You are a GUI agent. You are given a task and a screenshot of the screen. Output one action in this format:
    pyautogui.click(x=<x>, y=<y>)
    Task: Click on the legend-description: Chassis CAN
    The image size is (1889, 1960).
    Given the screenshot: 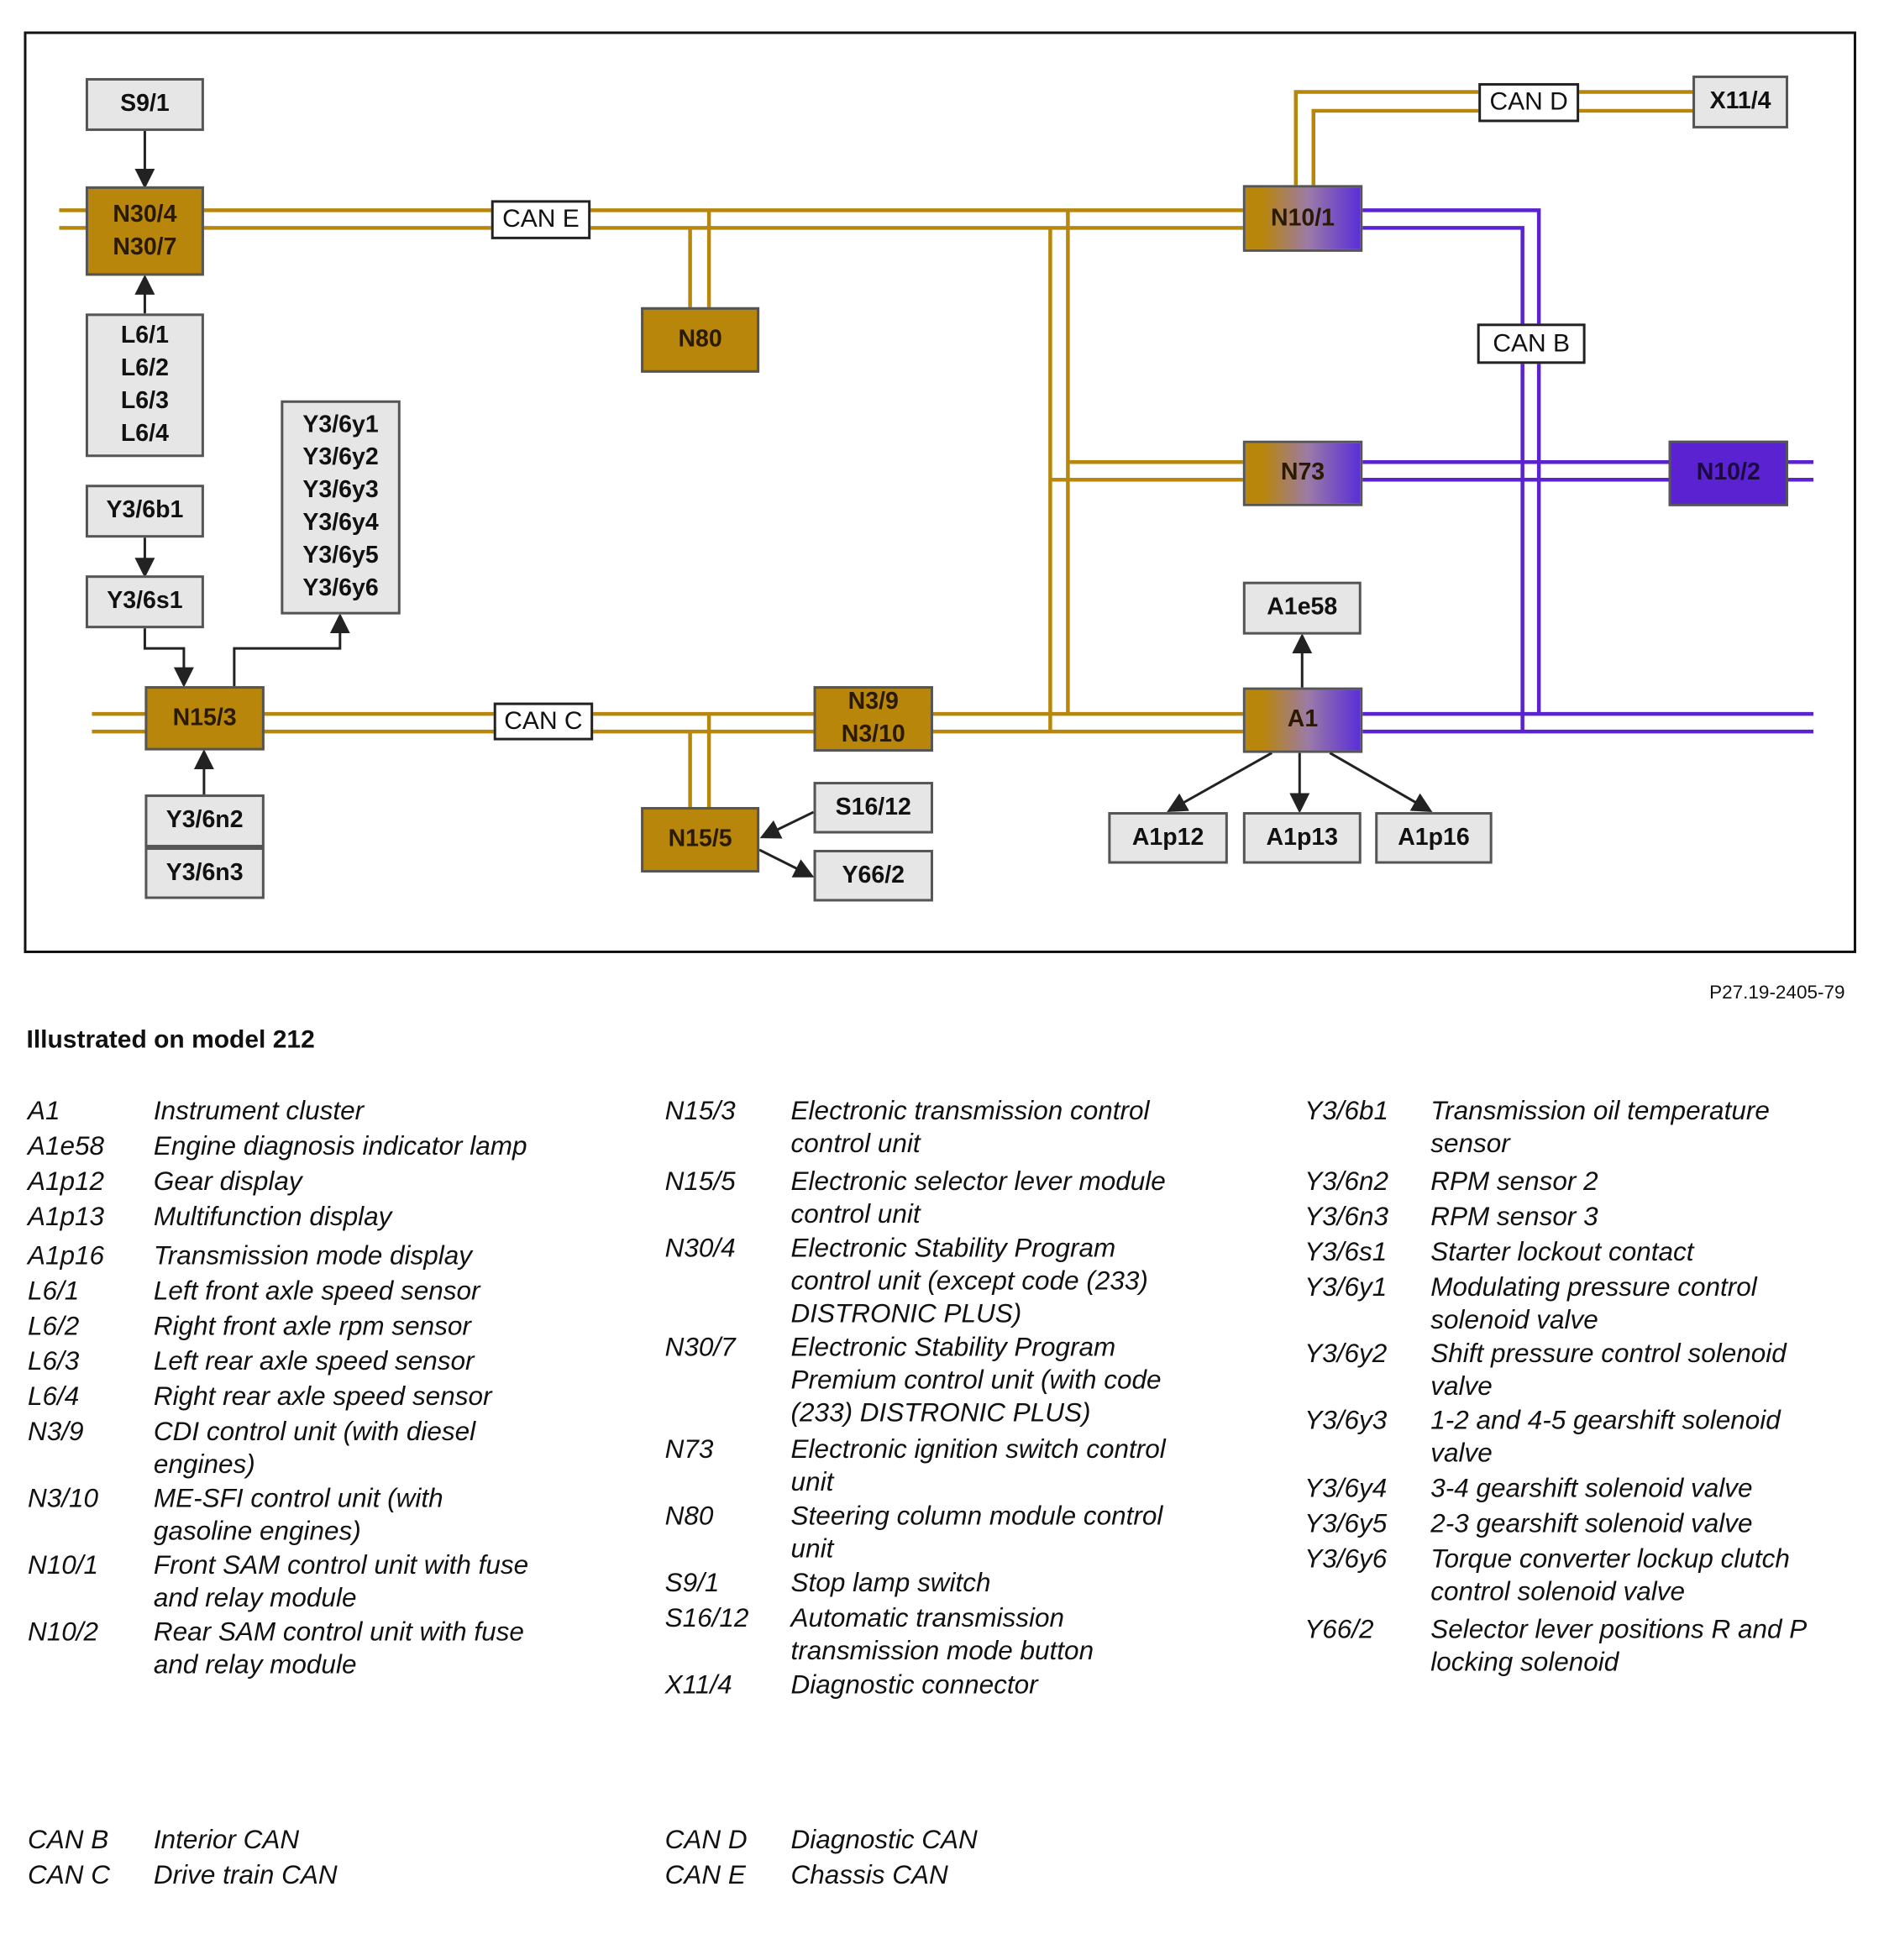 What is the action you would take?
    pyautogui.click(x=869, y=1875)
    